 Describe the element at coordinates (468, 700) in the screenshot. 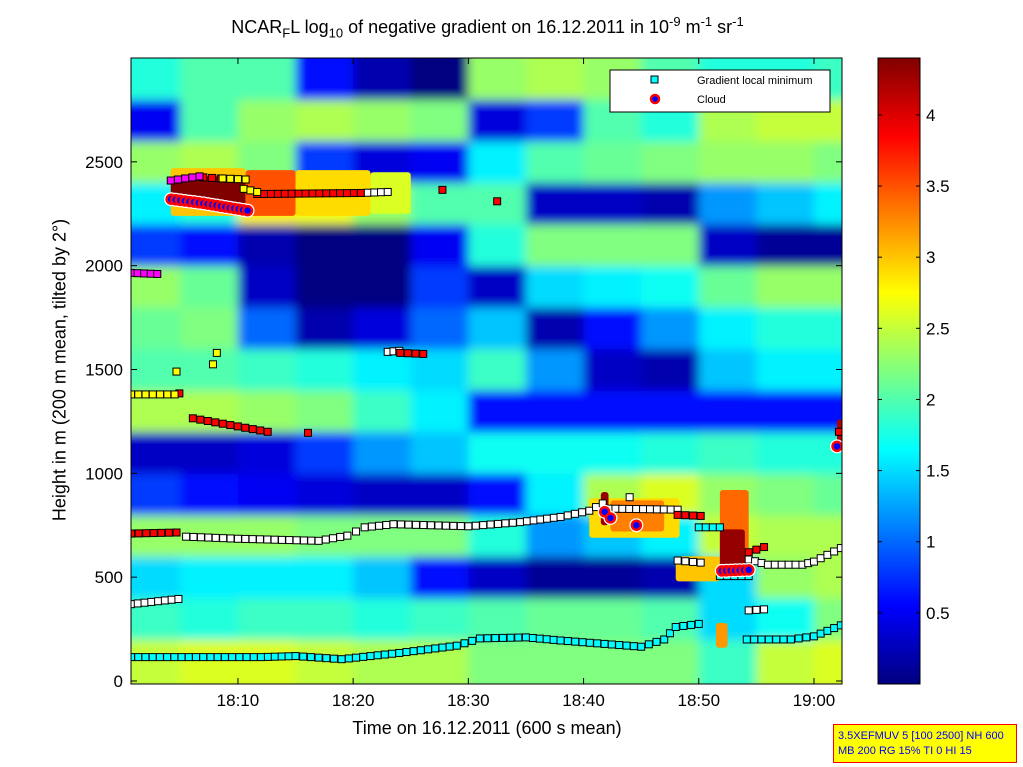

I see `x-tick-label: 18:30` at that location.